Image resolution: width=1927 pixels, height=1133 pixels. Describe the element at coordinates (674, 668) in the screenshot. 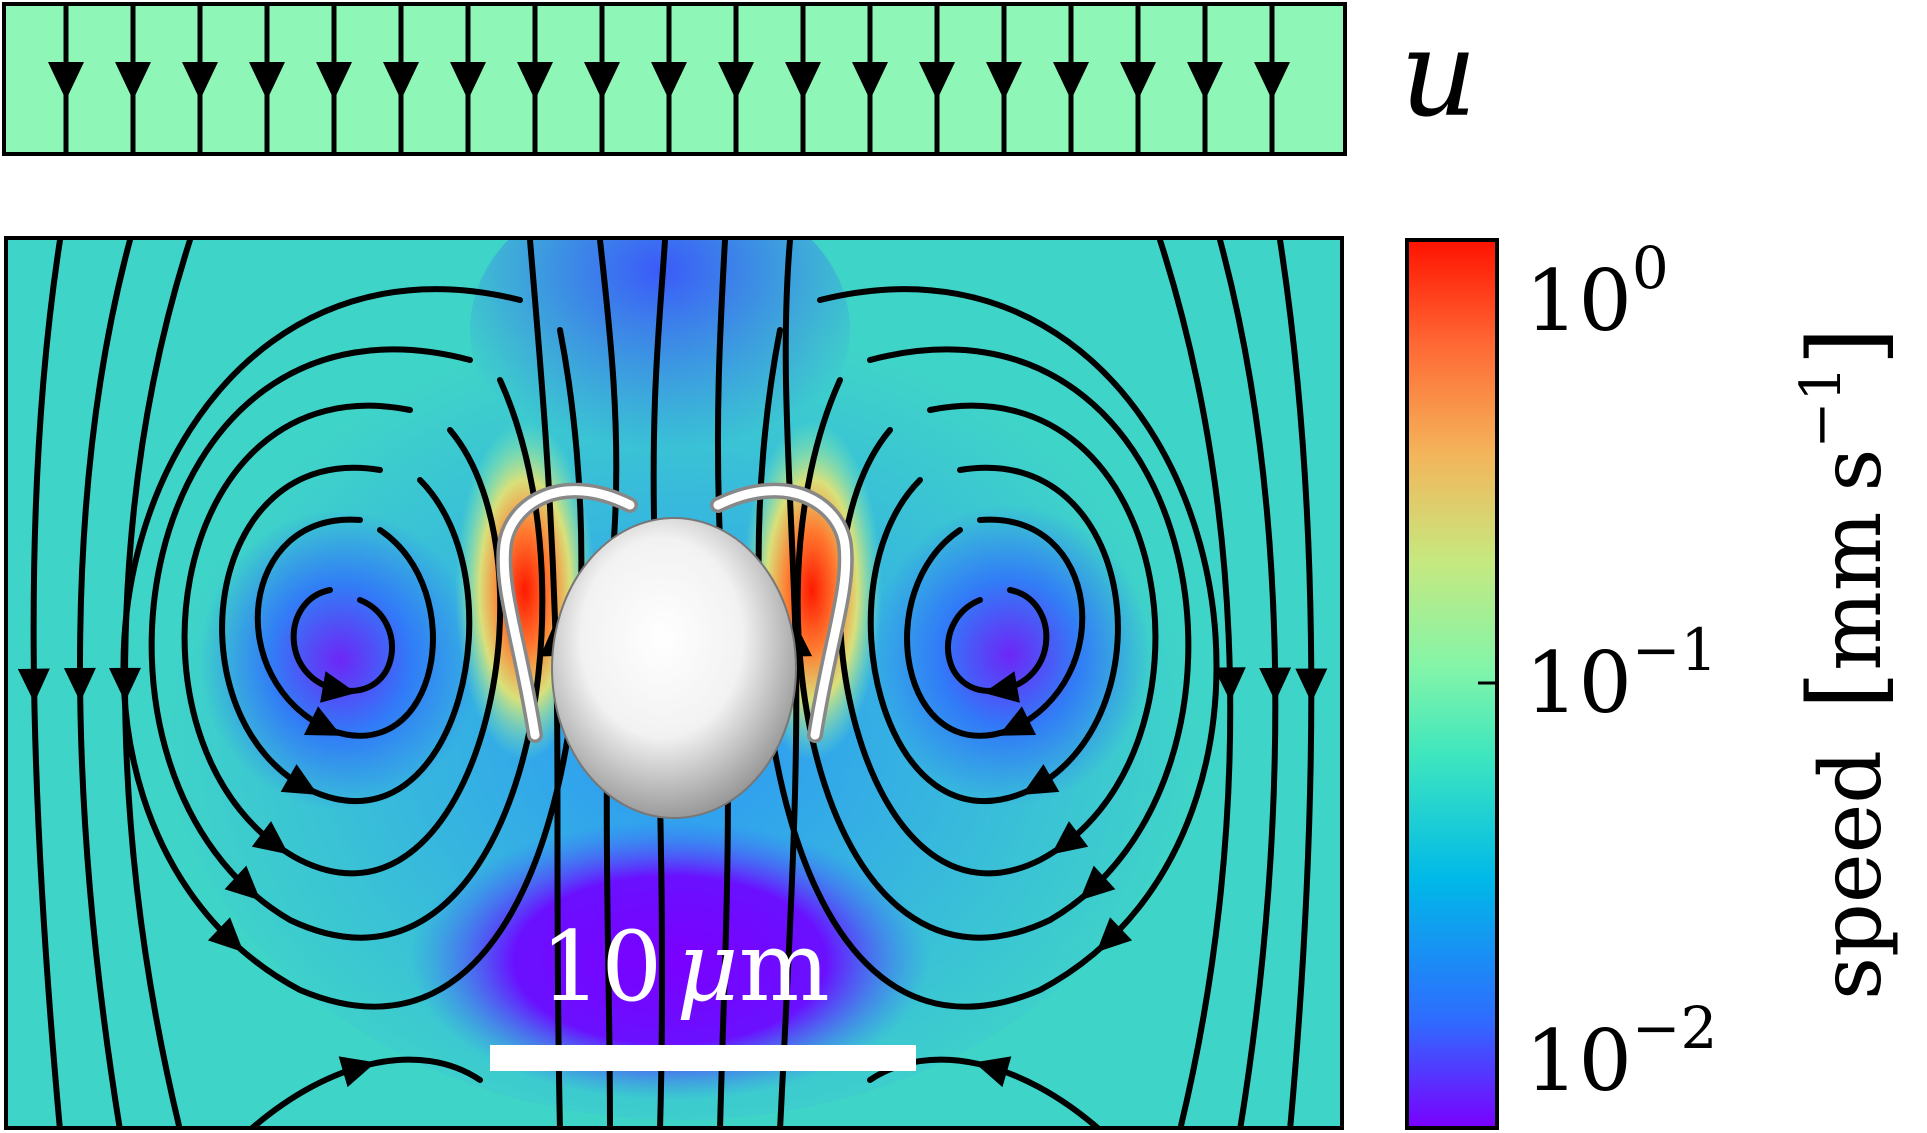

I see `cell-body` at that location.